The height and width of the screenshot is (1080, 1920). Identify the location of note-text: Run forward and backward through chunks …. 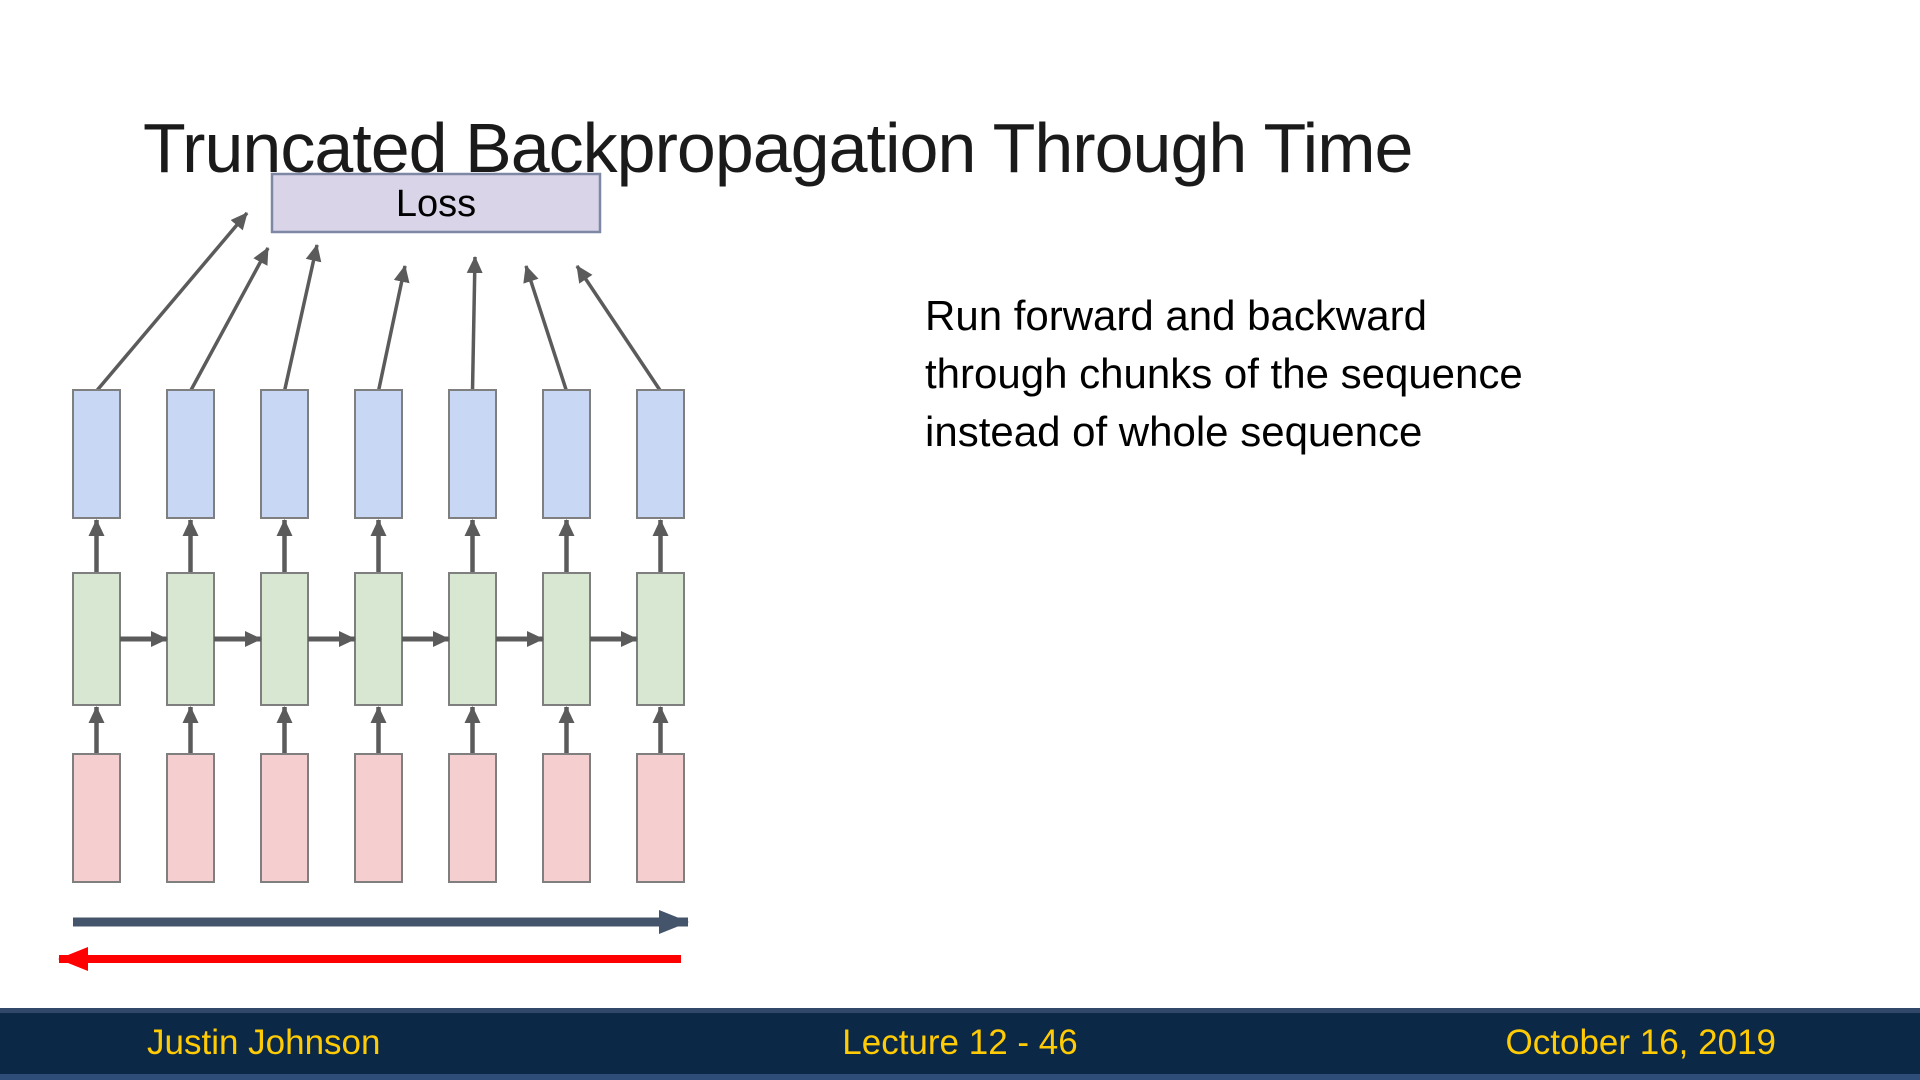
(1224, 373).